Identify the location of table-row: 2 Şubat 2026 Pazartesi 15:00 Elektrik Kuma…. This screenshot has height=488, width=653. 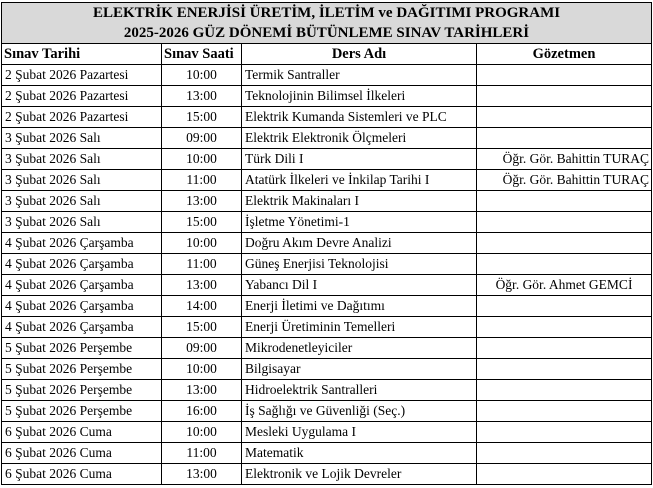
(327, 117).